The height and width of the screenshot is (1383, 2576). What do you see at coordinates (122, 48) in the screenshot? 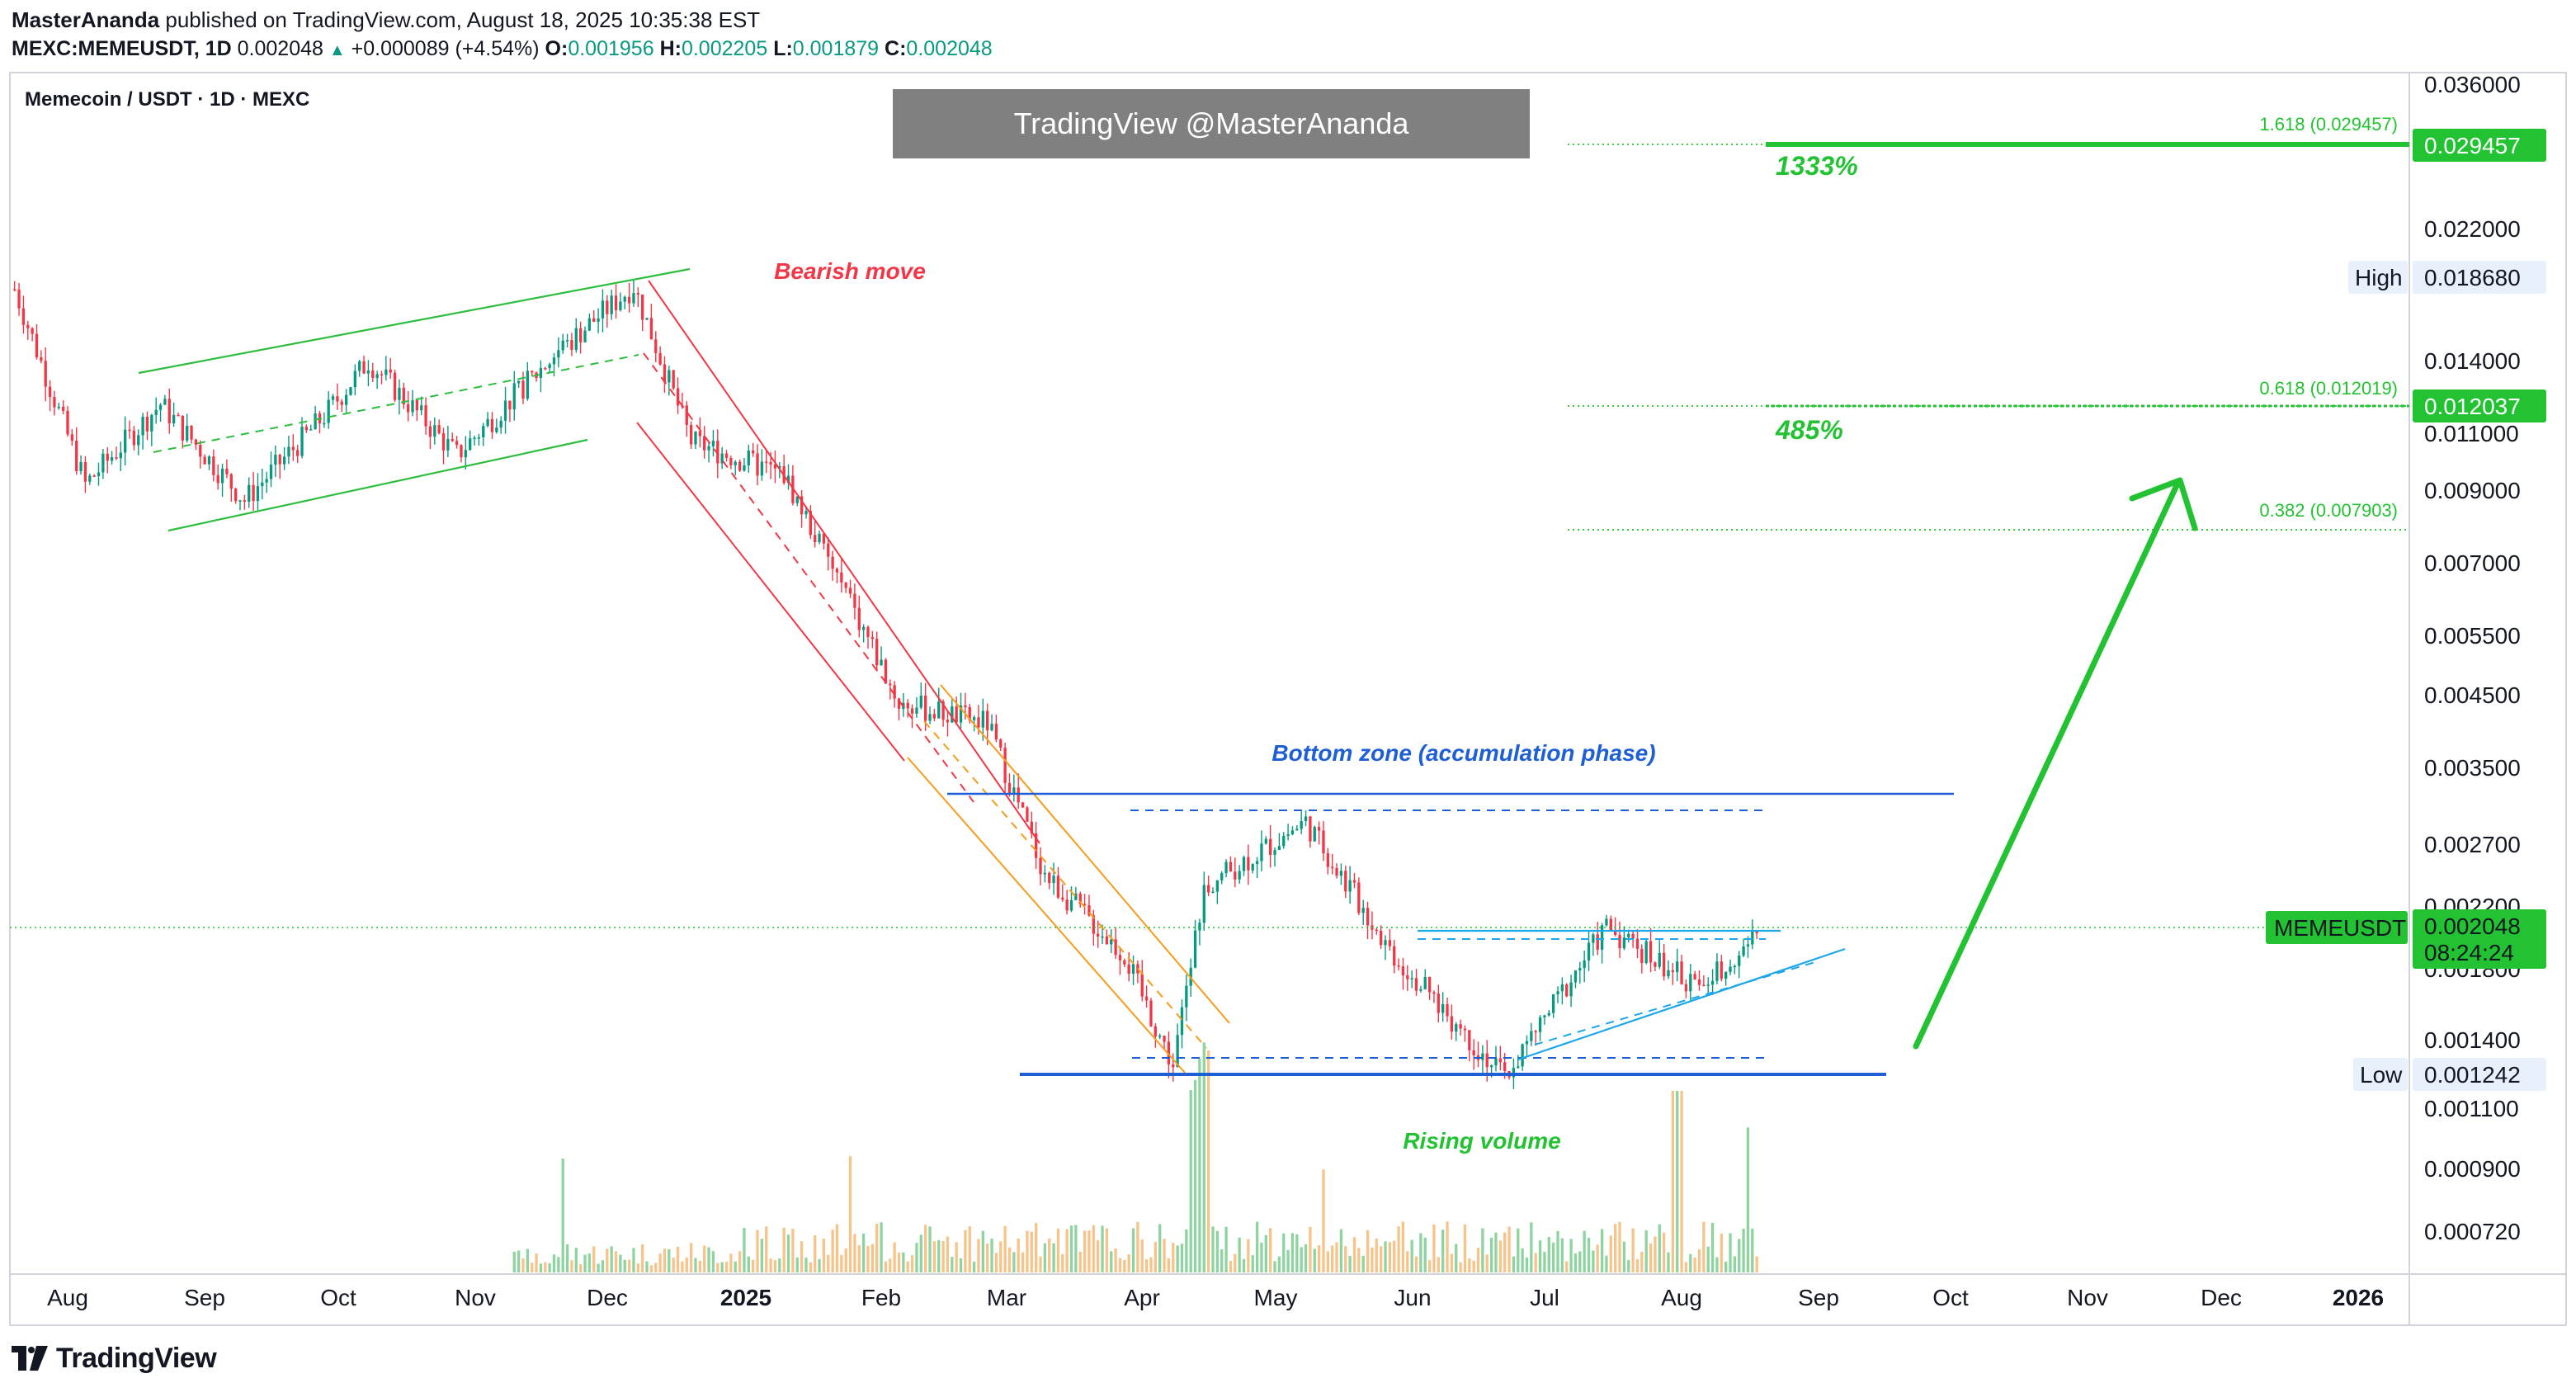
I see `symbol-interval: MEXC:MEMEUSDT, 1D` at bounding box center [122, 48].